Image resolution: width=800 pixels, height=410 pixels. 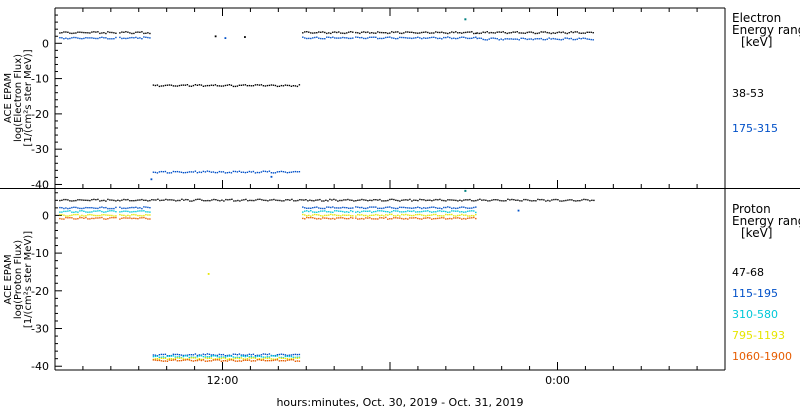 I want to click on y-tick-label: -40, so click(x=40, y=366).